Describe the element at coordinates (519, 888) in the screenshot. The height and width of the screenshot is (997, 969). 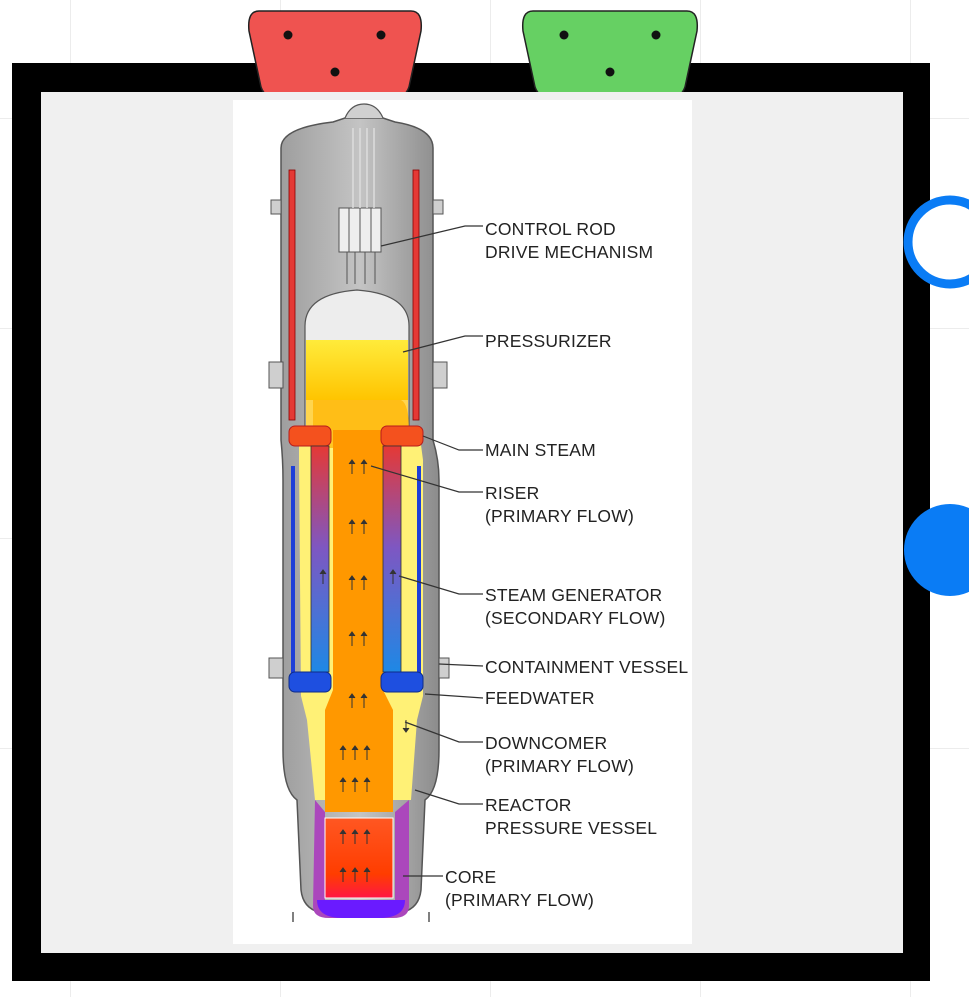
I see `label-core: CORE (PRIMARY FLOW)` at that location.